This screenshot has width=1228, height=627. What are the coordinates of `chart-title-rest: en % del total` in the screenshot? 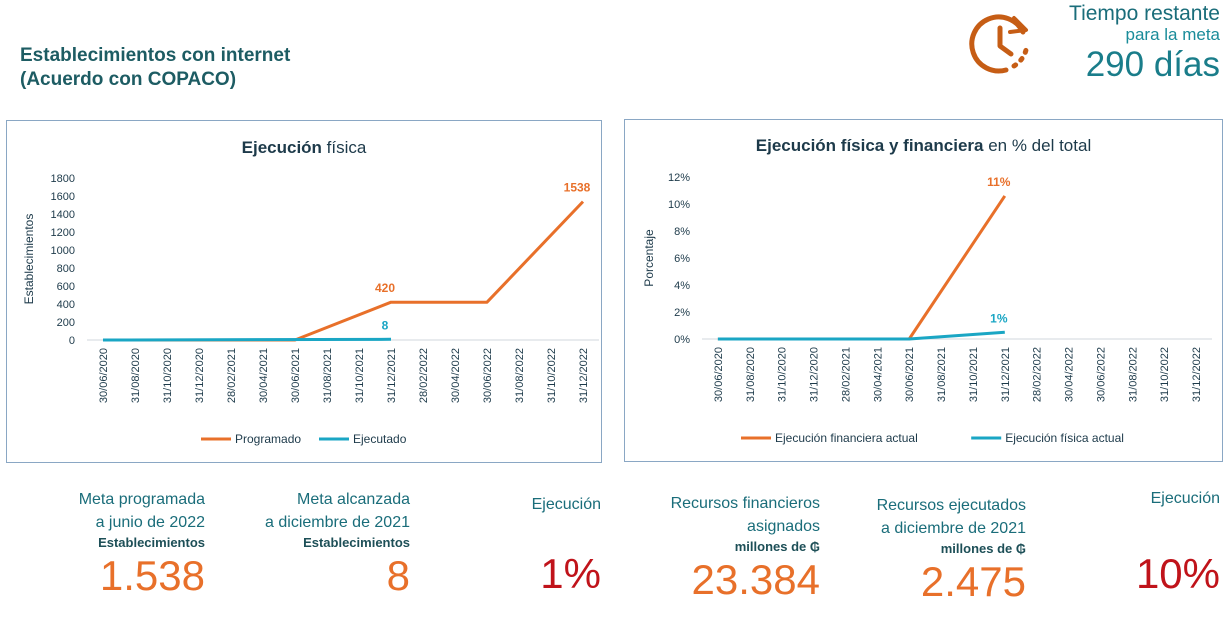 It's located at (1037, 145).